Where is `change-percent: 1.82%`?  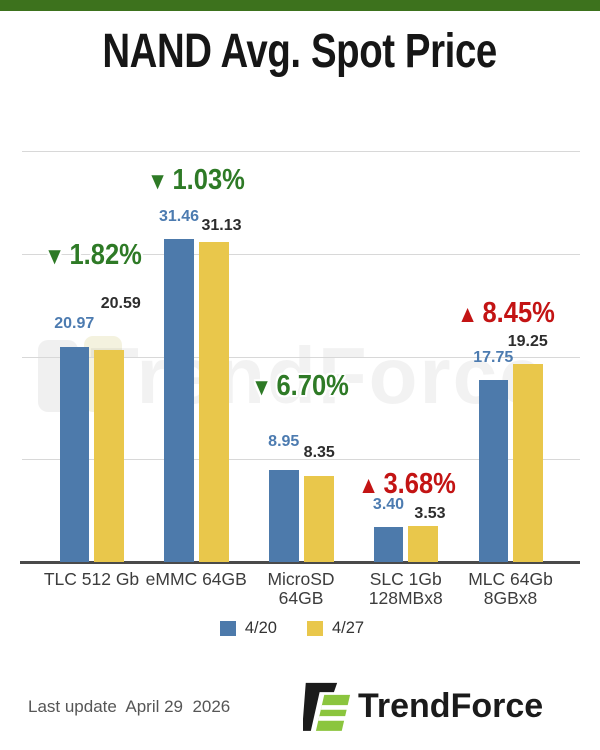 change-percent: 1.82% is located at coordinates (105, 255).